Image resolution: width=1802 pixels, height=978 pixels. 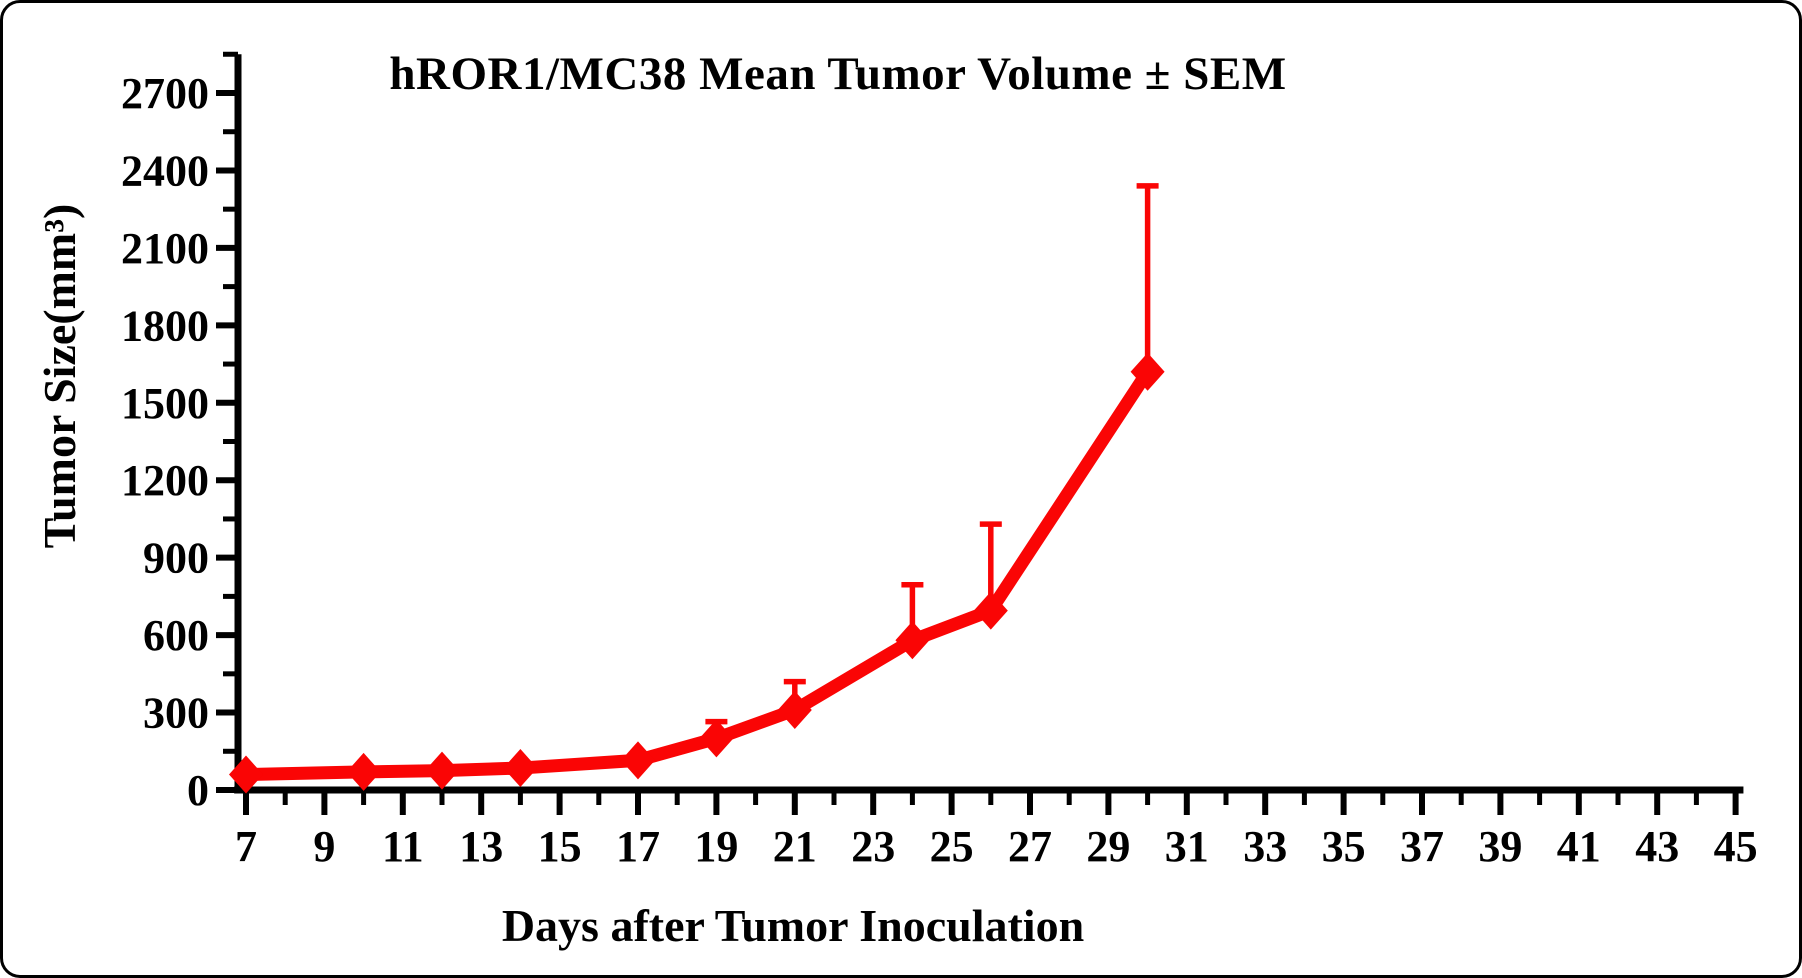 I want to click on x-tick-label: 13, so click(x=481, y=846).